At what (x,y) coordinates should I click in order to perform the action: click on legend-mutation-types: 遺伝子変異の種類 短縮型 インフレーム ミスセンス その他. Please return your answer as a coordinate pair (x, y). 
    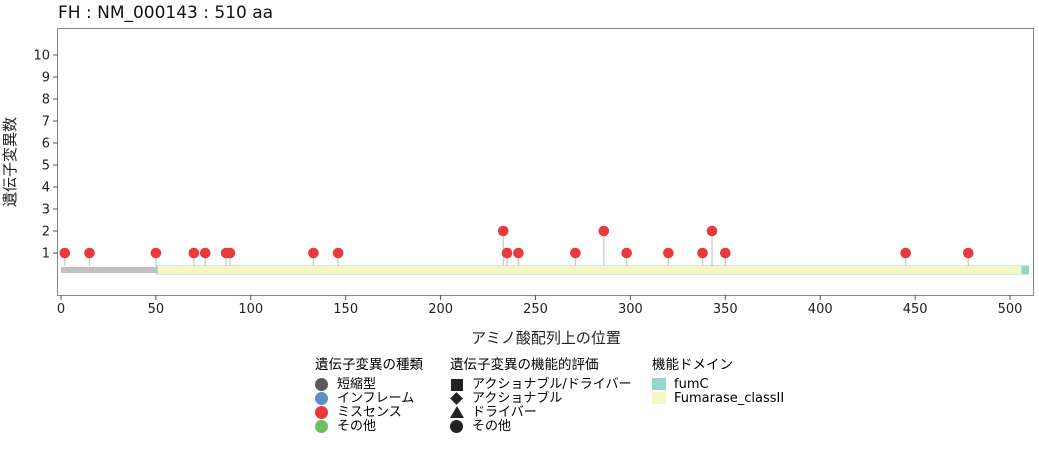
    Looking at the image, I should click on (369, 396).